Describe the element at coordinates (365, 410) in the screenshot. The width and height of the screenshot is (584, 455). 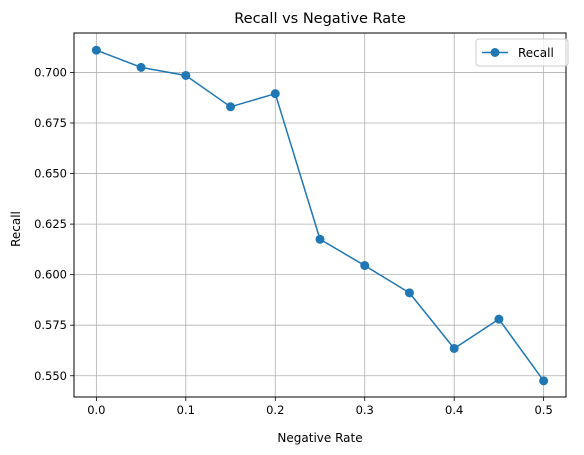
I see `x-tick-label: 0.3` at that location.